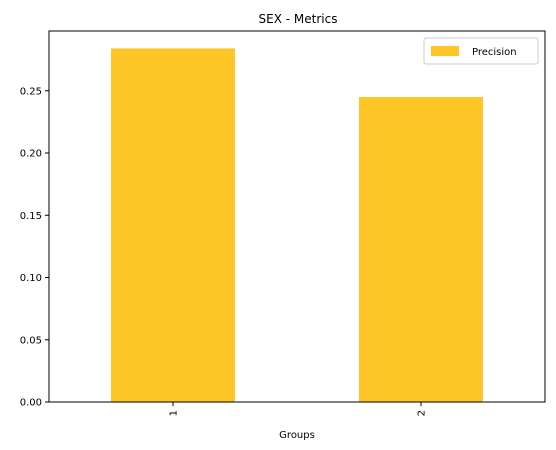 Image resolution: width=556 pixels, height=450 pixels. Describe the element at coordinates (31, 91) in the screenshot. I see `y-tick-label: 0.25` at that location.